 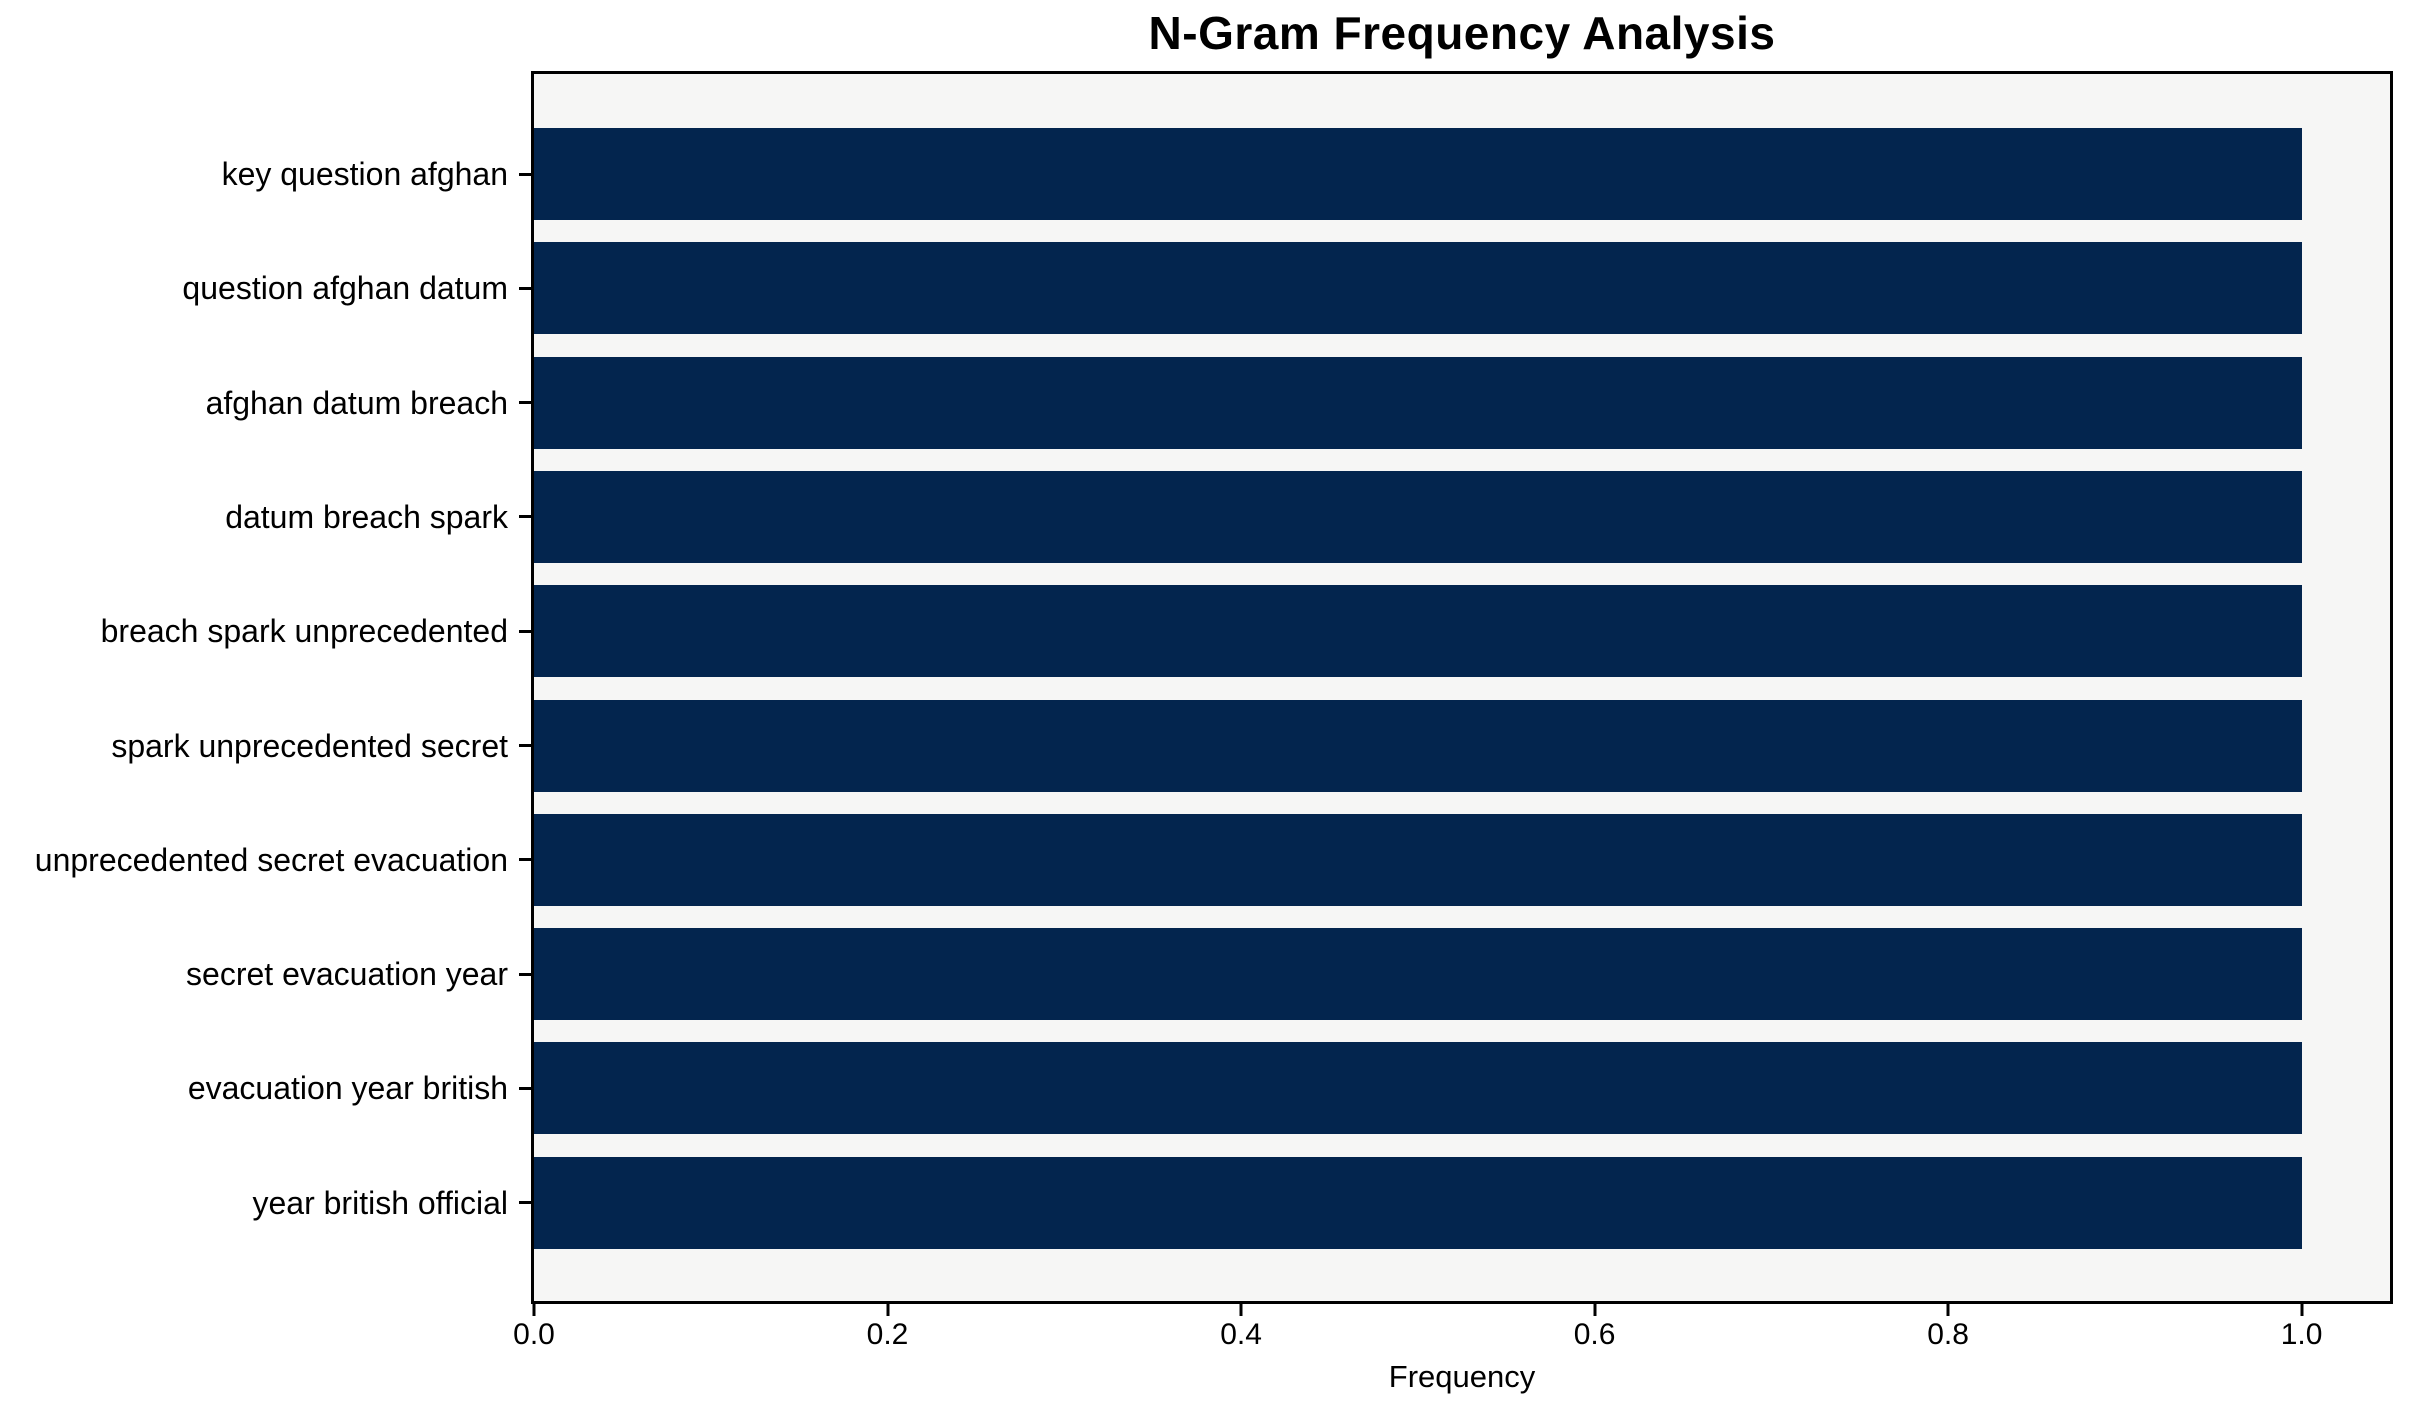 I want to click on y-tick-label: spark unprecedented secret, so click(x=309, y=745).